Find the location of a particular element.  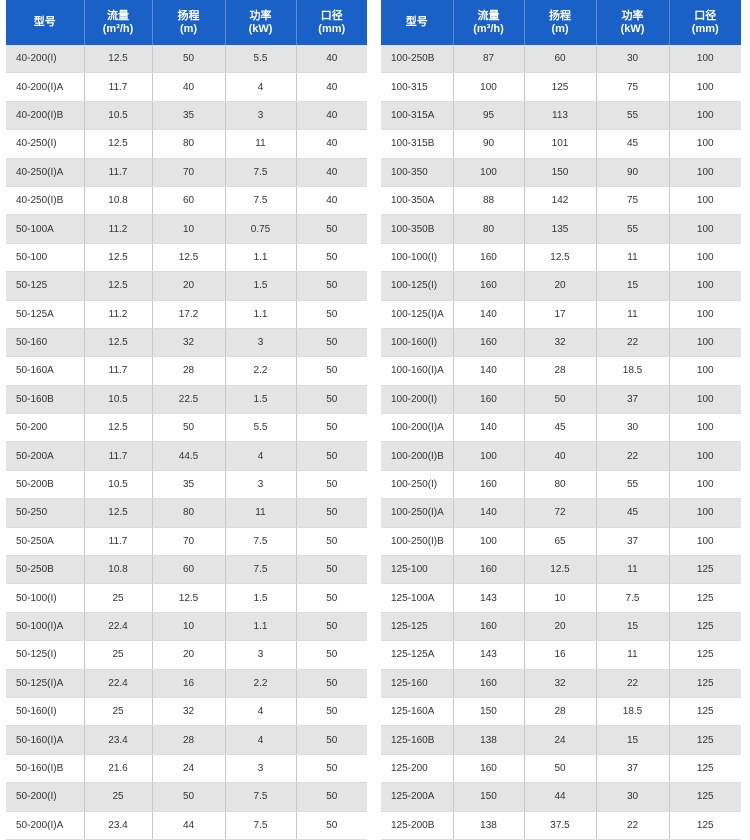

cell-model: 100-200(I)A is located at coordinates (417, 428).